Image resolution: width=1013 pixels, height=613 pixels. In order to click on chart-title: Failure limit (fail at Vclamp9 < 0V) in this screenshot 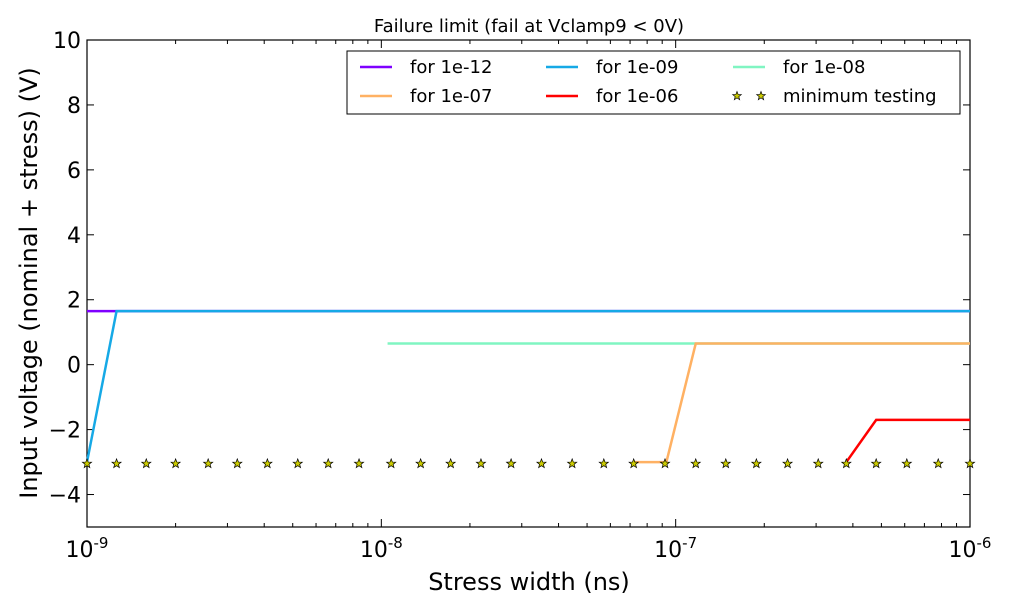, I will do `click(529, 26)`.